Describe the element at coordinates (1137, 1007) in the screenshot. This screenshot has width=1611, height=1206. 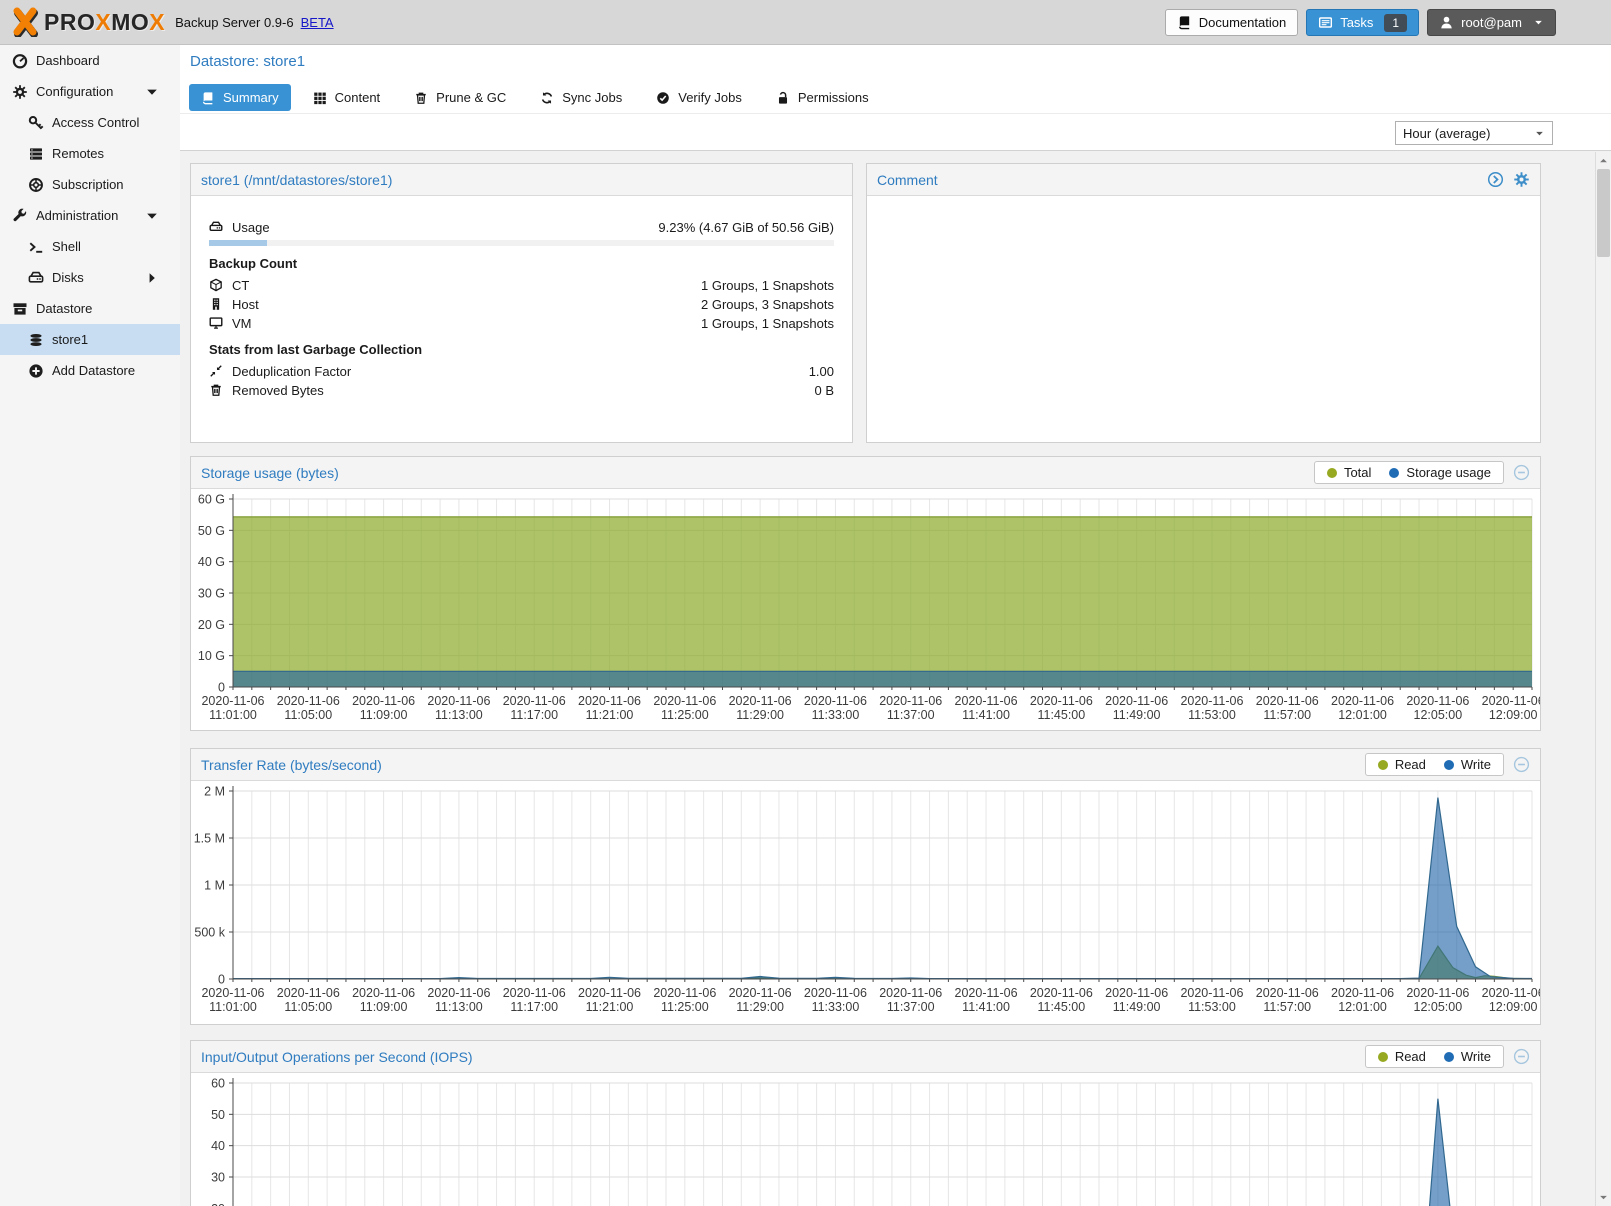
I see `svg-text: 11:49:00` at that location.